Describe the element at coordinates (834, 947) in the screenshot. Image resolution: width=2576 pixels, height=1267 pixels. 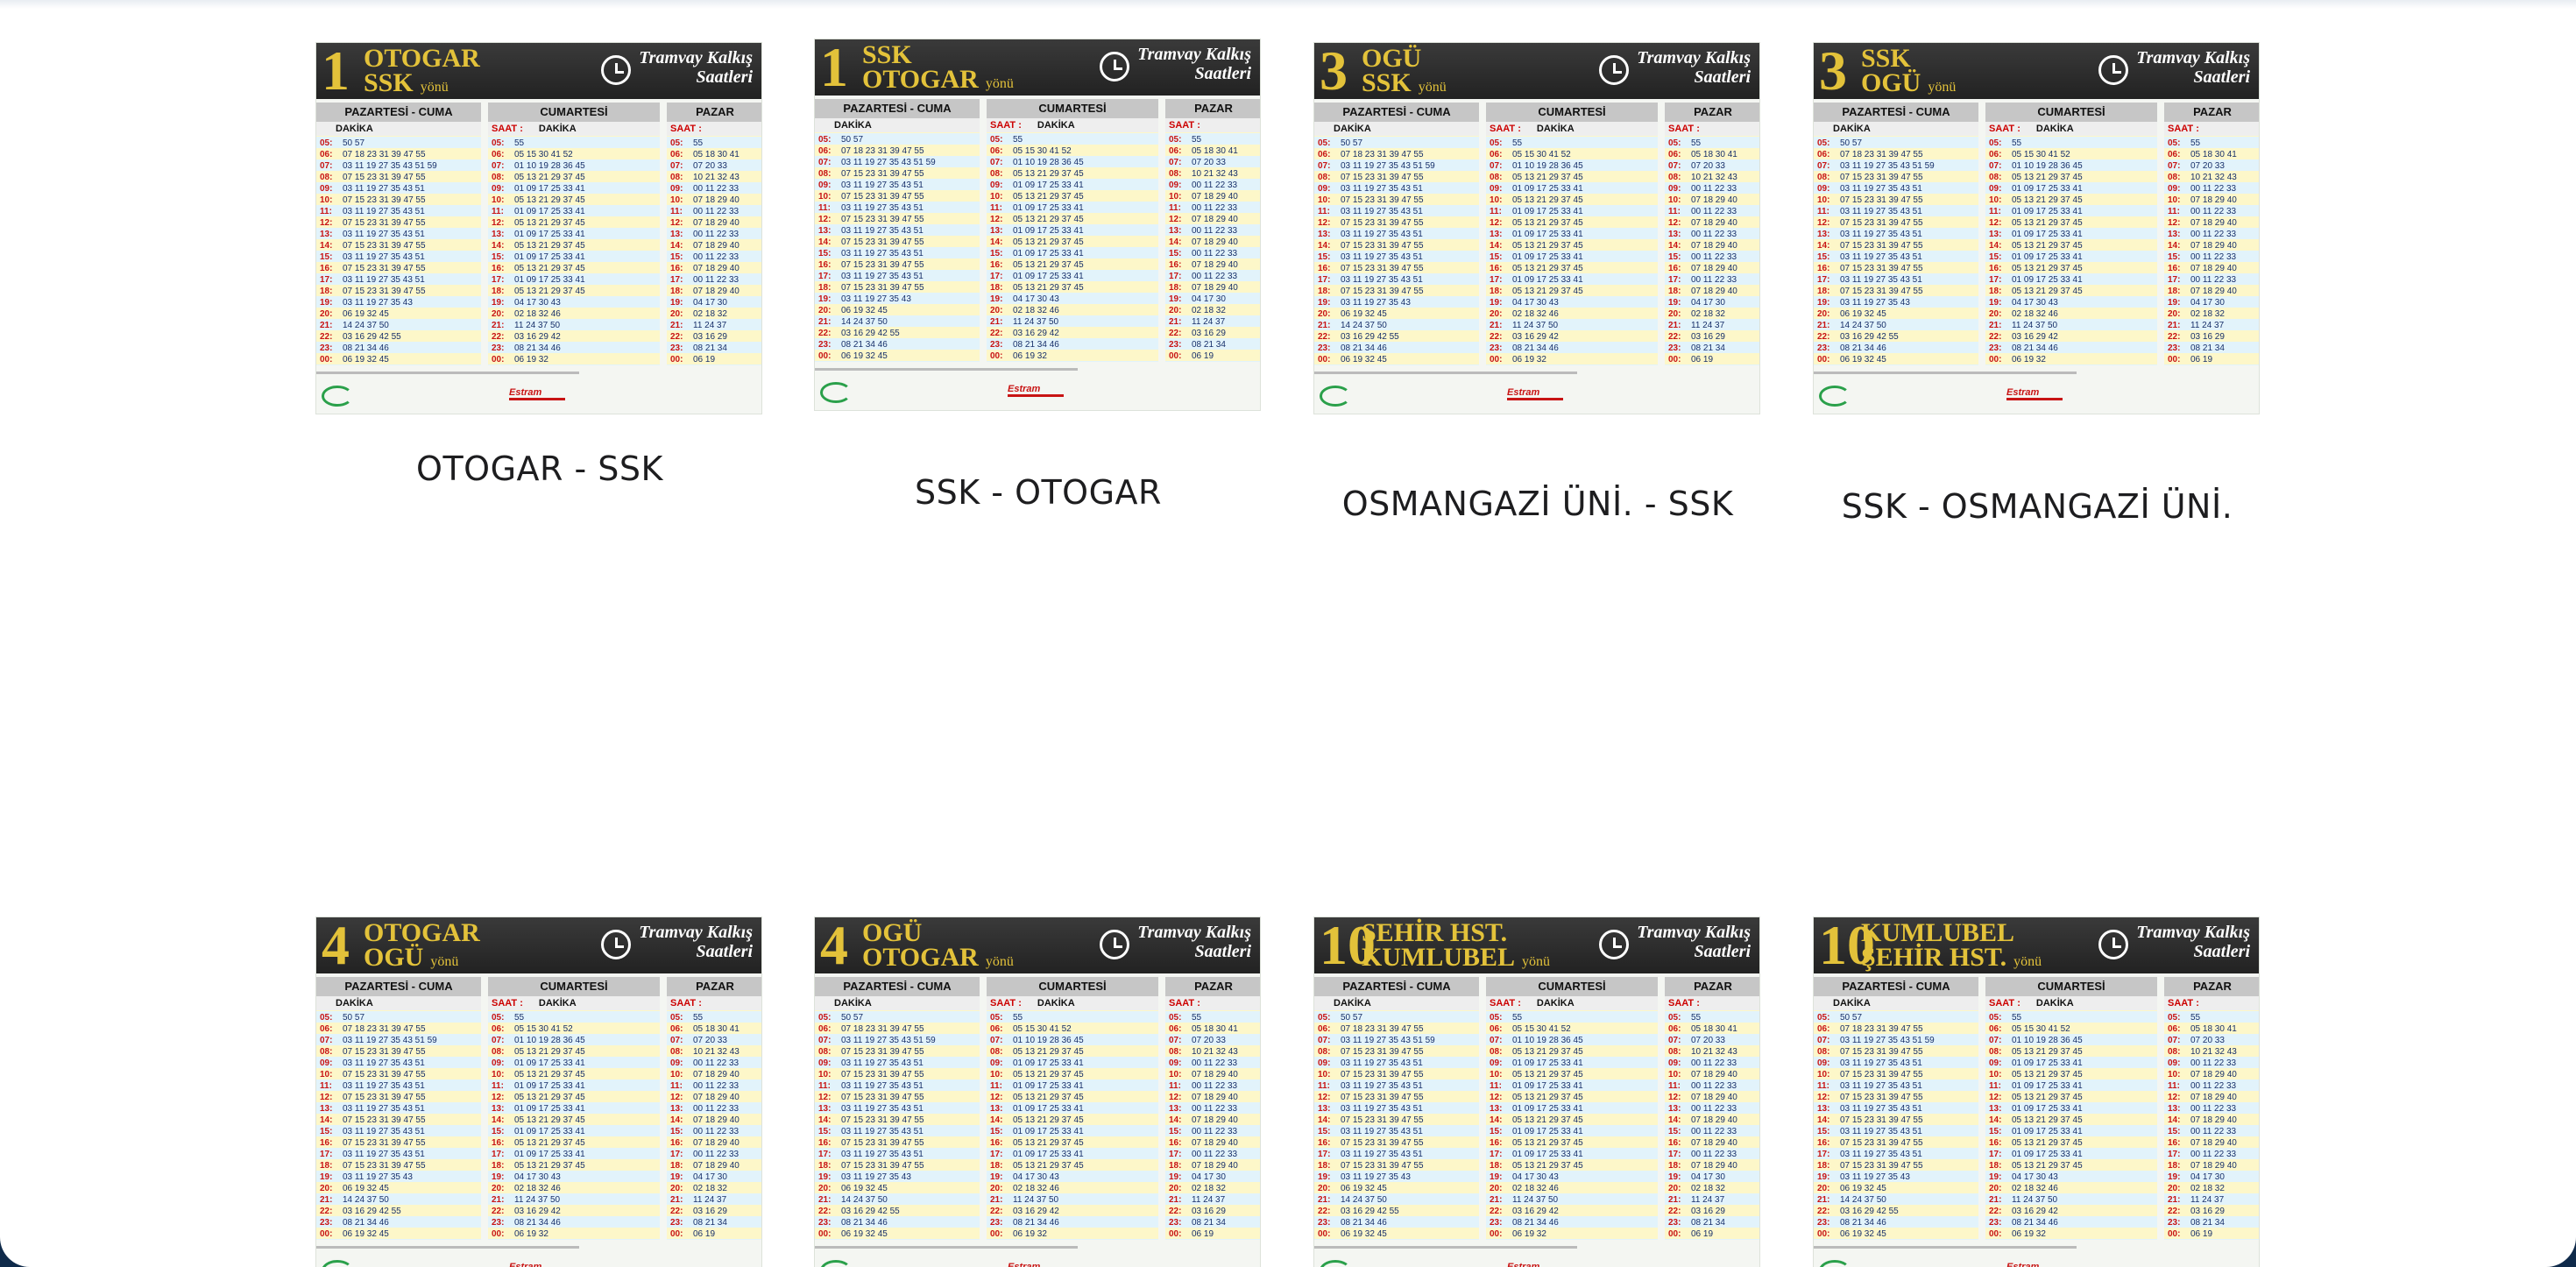
I see `route-number: 4` at that location.